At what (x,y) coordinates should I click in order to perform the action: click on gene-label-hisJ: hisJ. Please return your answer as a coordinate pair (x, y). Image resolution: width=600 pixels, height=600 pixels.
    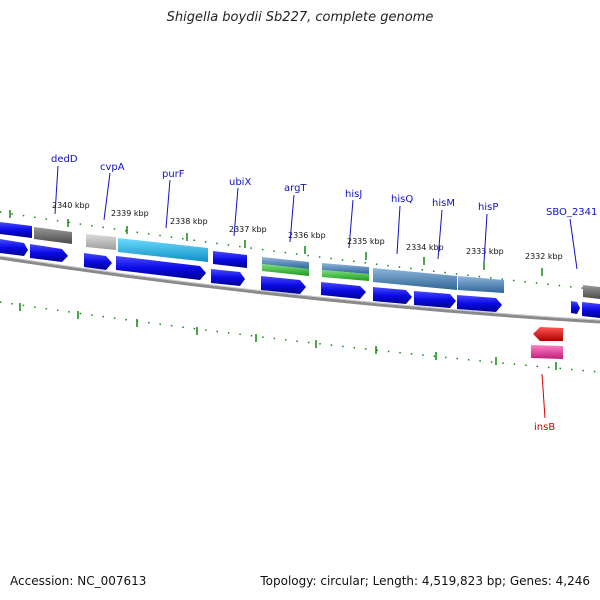
    Looking at the image, I should click on (353, 194).